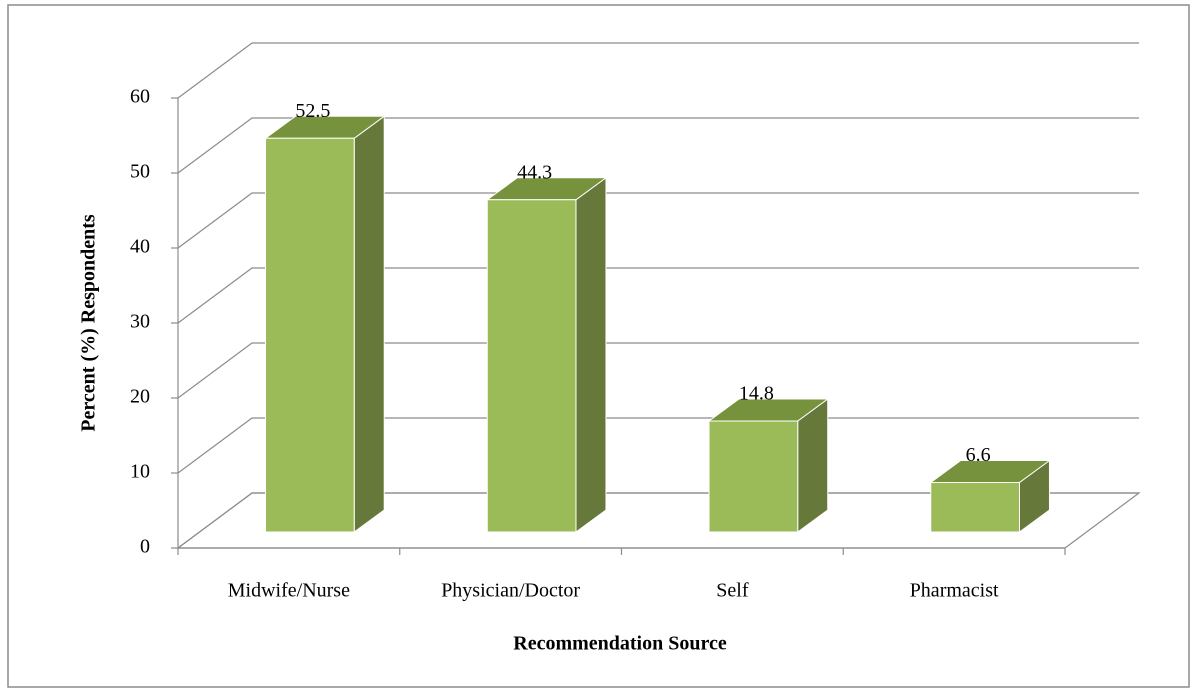 This screenshot has width=1196, height=691. I want to click on y-tick-label: 10, so click(140, 472).